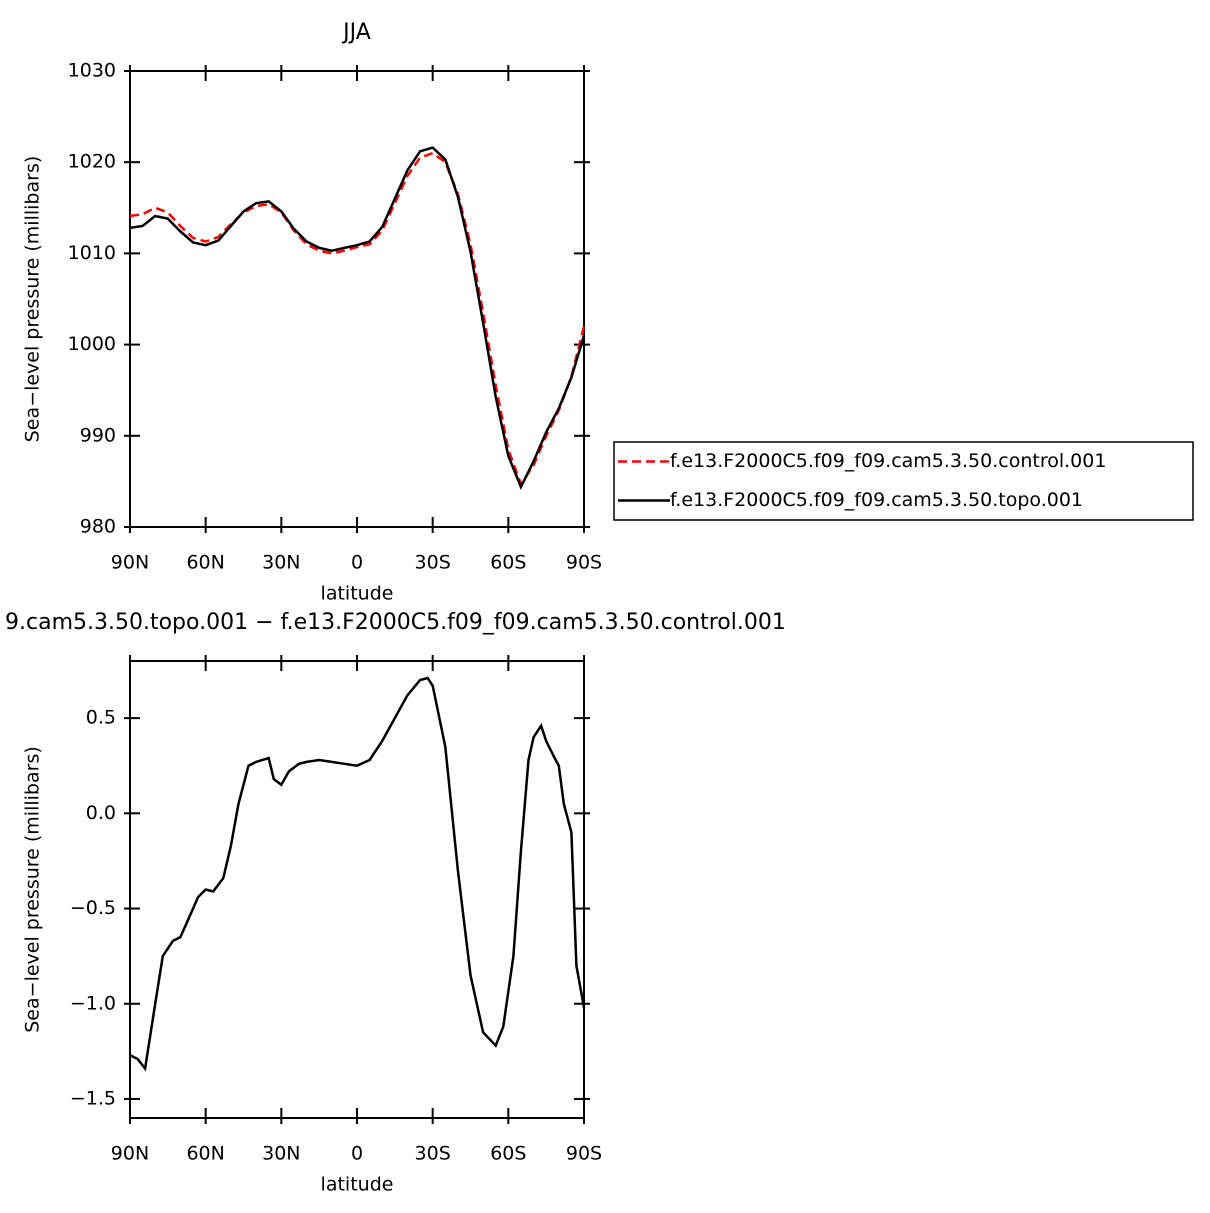 This screenshot has height=1213, width=1210. What do you see at coordinates (93, 908) in the screenshot?
I see `y-tick-label: −0.5` at bounding box center [93, 908].